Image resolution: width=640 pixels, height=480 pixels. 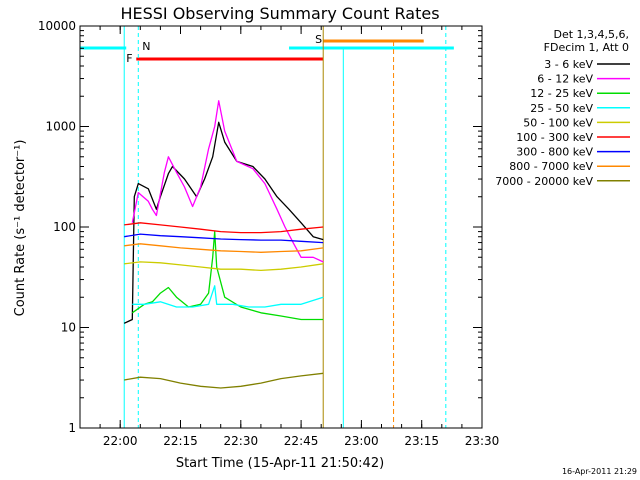 I want to click on y-tick-label-1: 10, so click(x=68, y=328).